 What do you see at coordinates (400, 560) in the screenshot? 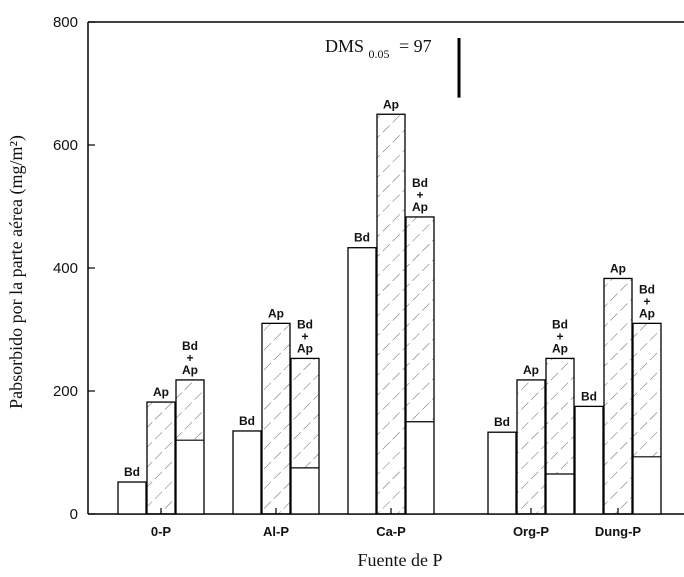
I see `x-axis-title: Fuente de P` at bounding box center [400, 560].